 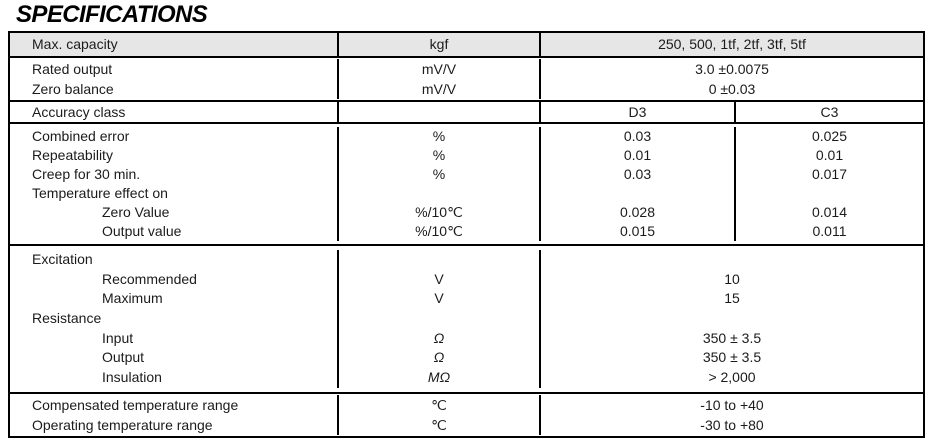 What do you see at coordinates (67, 318) in the screenshot?
I see `row-label: Resistance` at bounding box center [67, 318].